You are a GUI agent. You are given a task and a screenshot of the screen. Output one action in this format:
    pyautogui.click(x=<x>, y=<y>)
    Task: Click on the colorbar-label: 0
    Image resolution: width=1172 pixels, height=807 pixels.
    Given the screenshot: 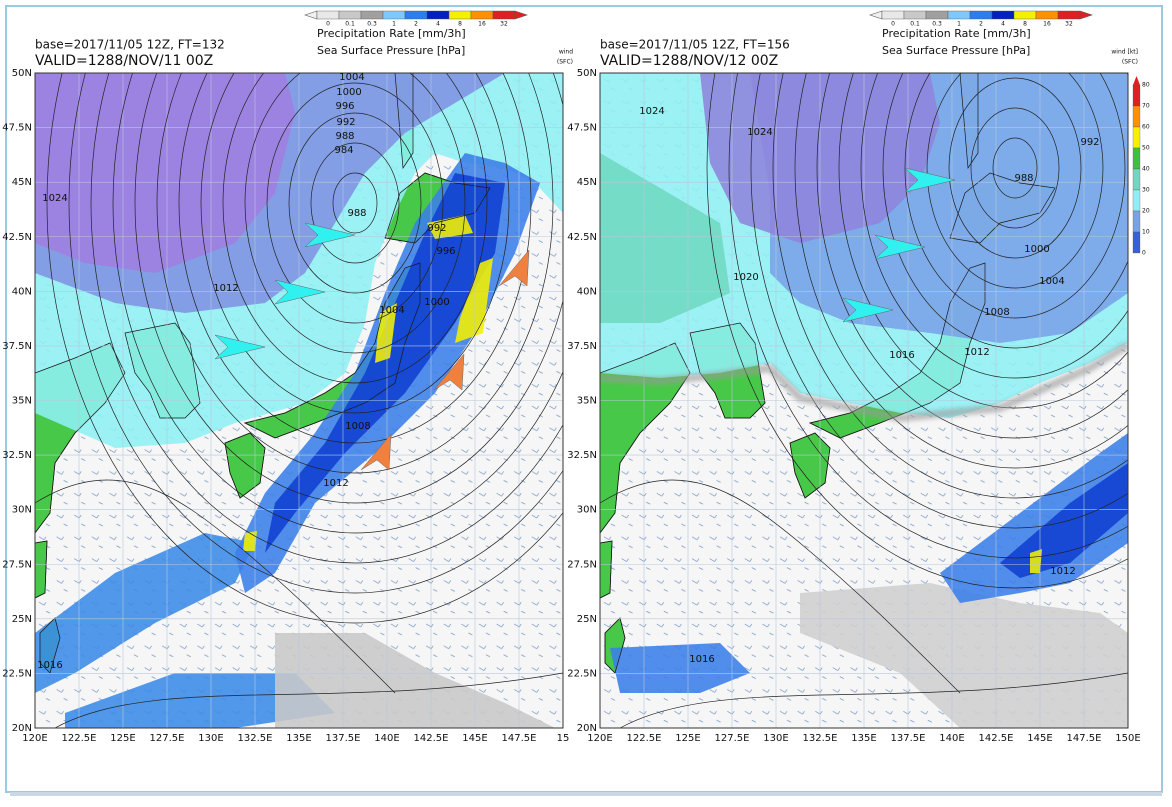 What is the action you would take?
    pyautogui.click(x=893, y=24)
    